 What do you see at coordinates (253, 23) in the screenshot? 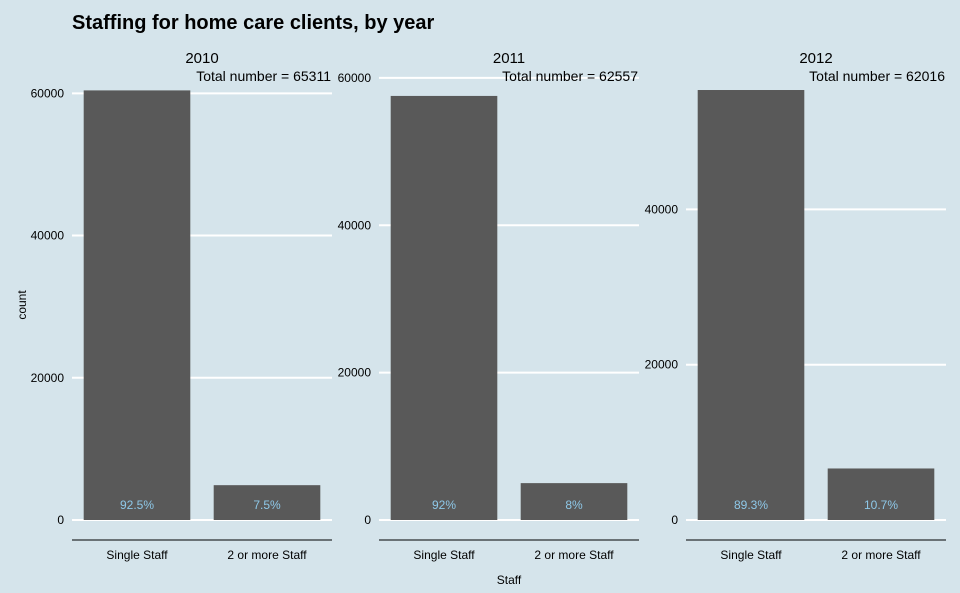
I see `chart-title: Staffing for home care clients, by year` at bounding box center [253, 23].